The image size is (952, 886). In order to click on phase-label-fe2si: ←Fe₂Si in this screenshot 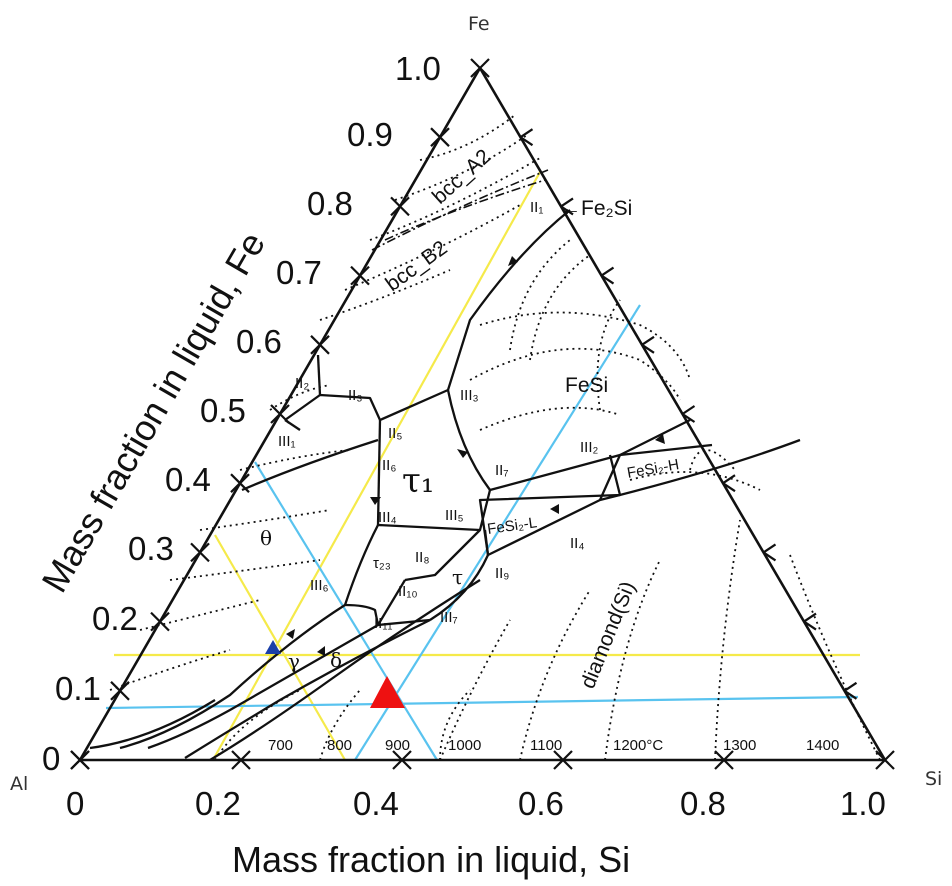, I will do `click(596, 208)`.